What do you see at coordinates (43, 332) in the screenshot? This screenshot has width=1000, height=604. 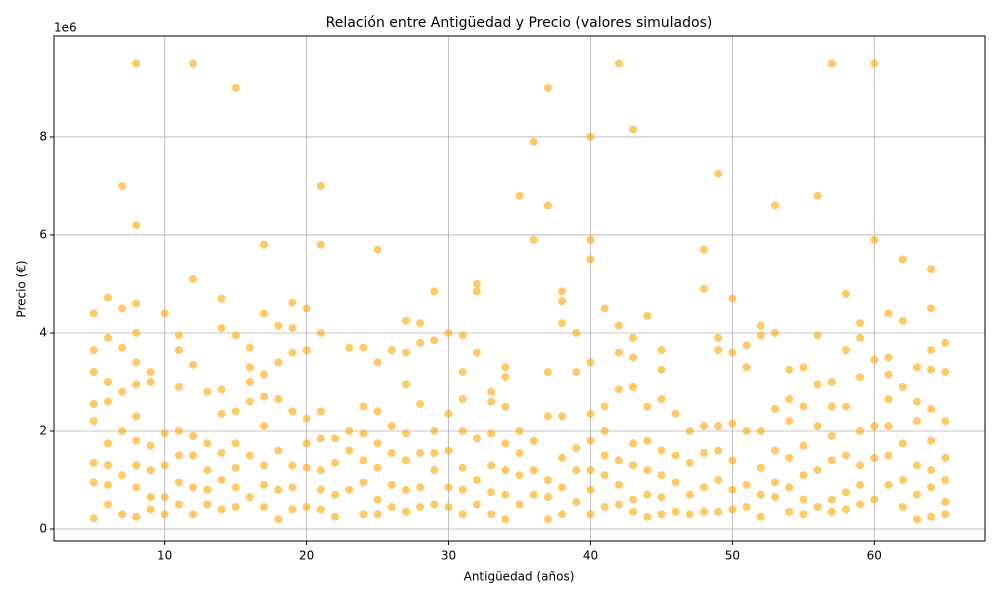 I see `y-tick-label: 4` at bounding box center [43, 332].